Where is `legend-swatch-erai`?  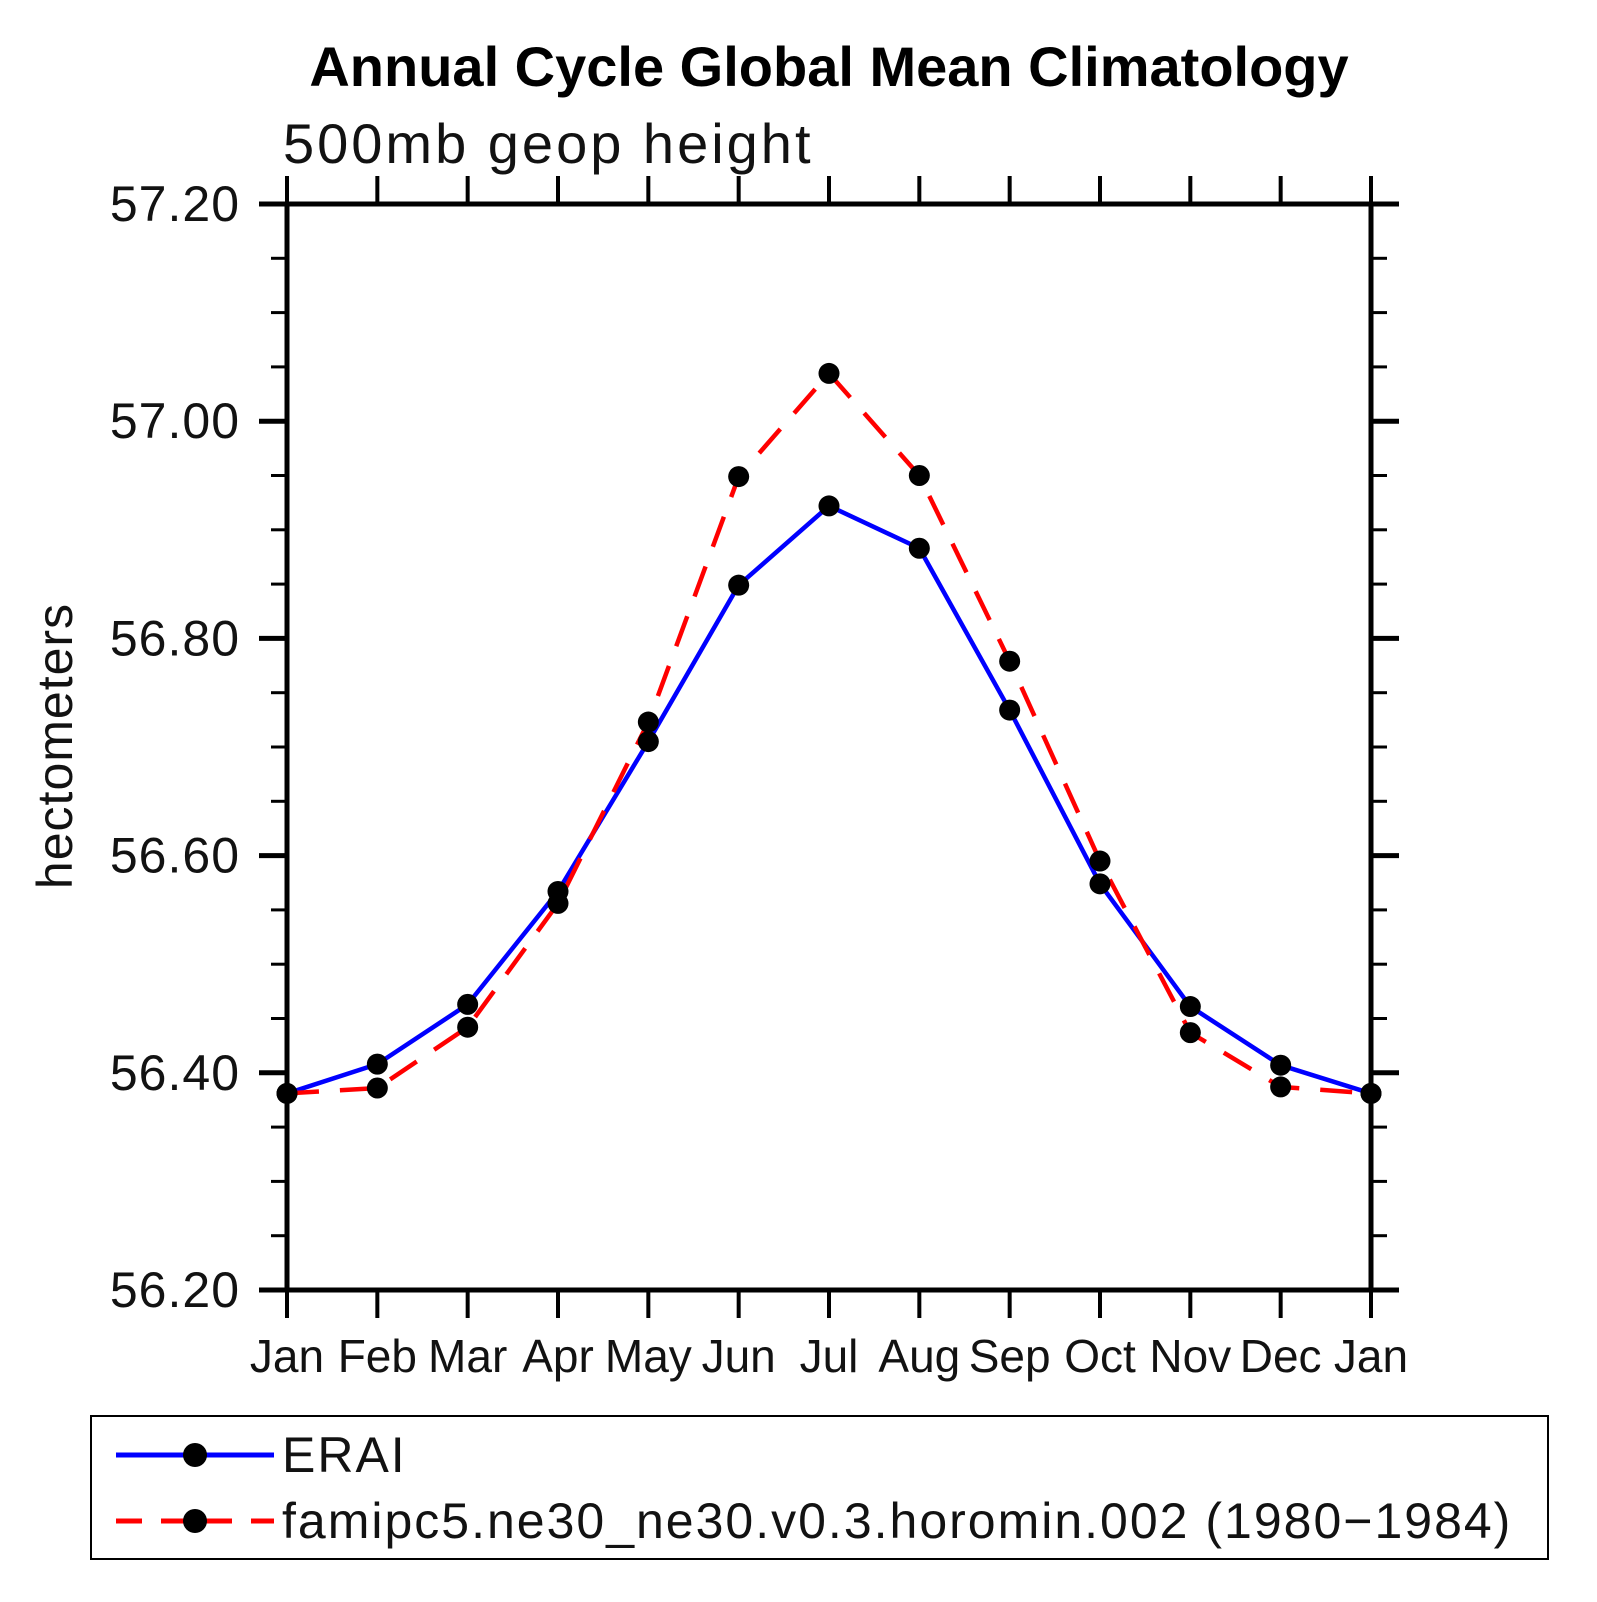
legend-swatch-erai is located at coordinates (195, 1455).